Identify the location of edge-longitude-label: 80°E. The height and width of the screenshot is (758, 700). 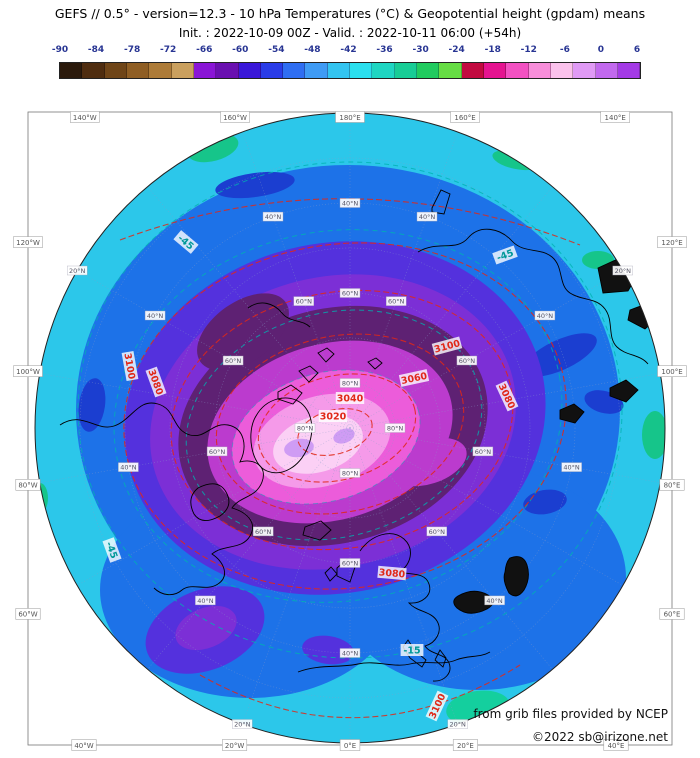
(672, 485).